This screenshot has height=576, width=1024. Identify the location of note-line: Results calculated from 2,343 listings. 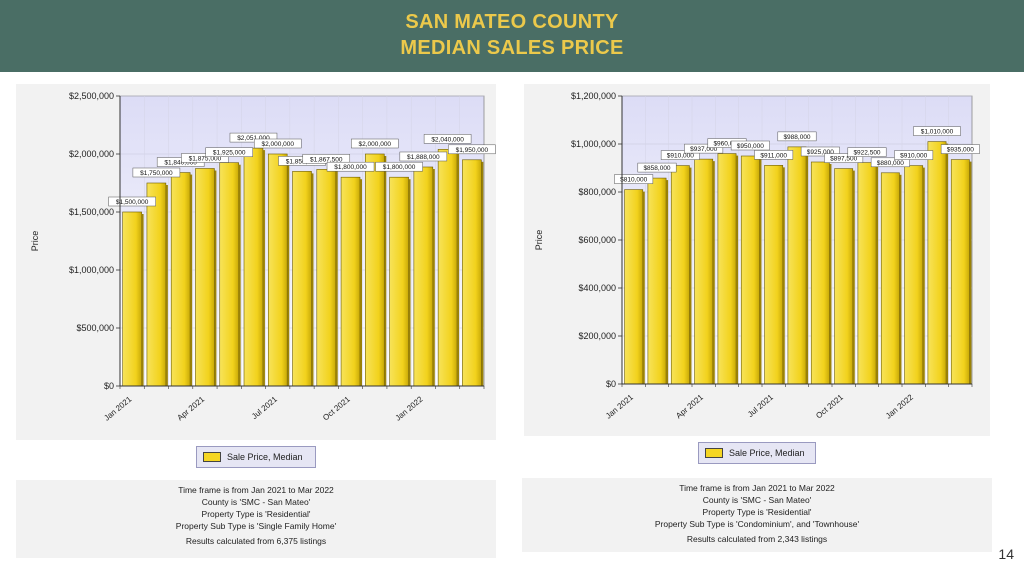
(757, 539).